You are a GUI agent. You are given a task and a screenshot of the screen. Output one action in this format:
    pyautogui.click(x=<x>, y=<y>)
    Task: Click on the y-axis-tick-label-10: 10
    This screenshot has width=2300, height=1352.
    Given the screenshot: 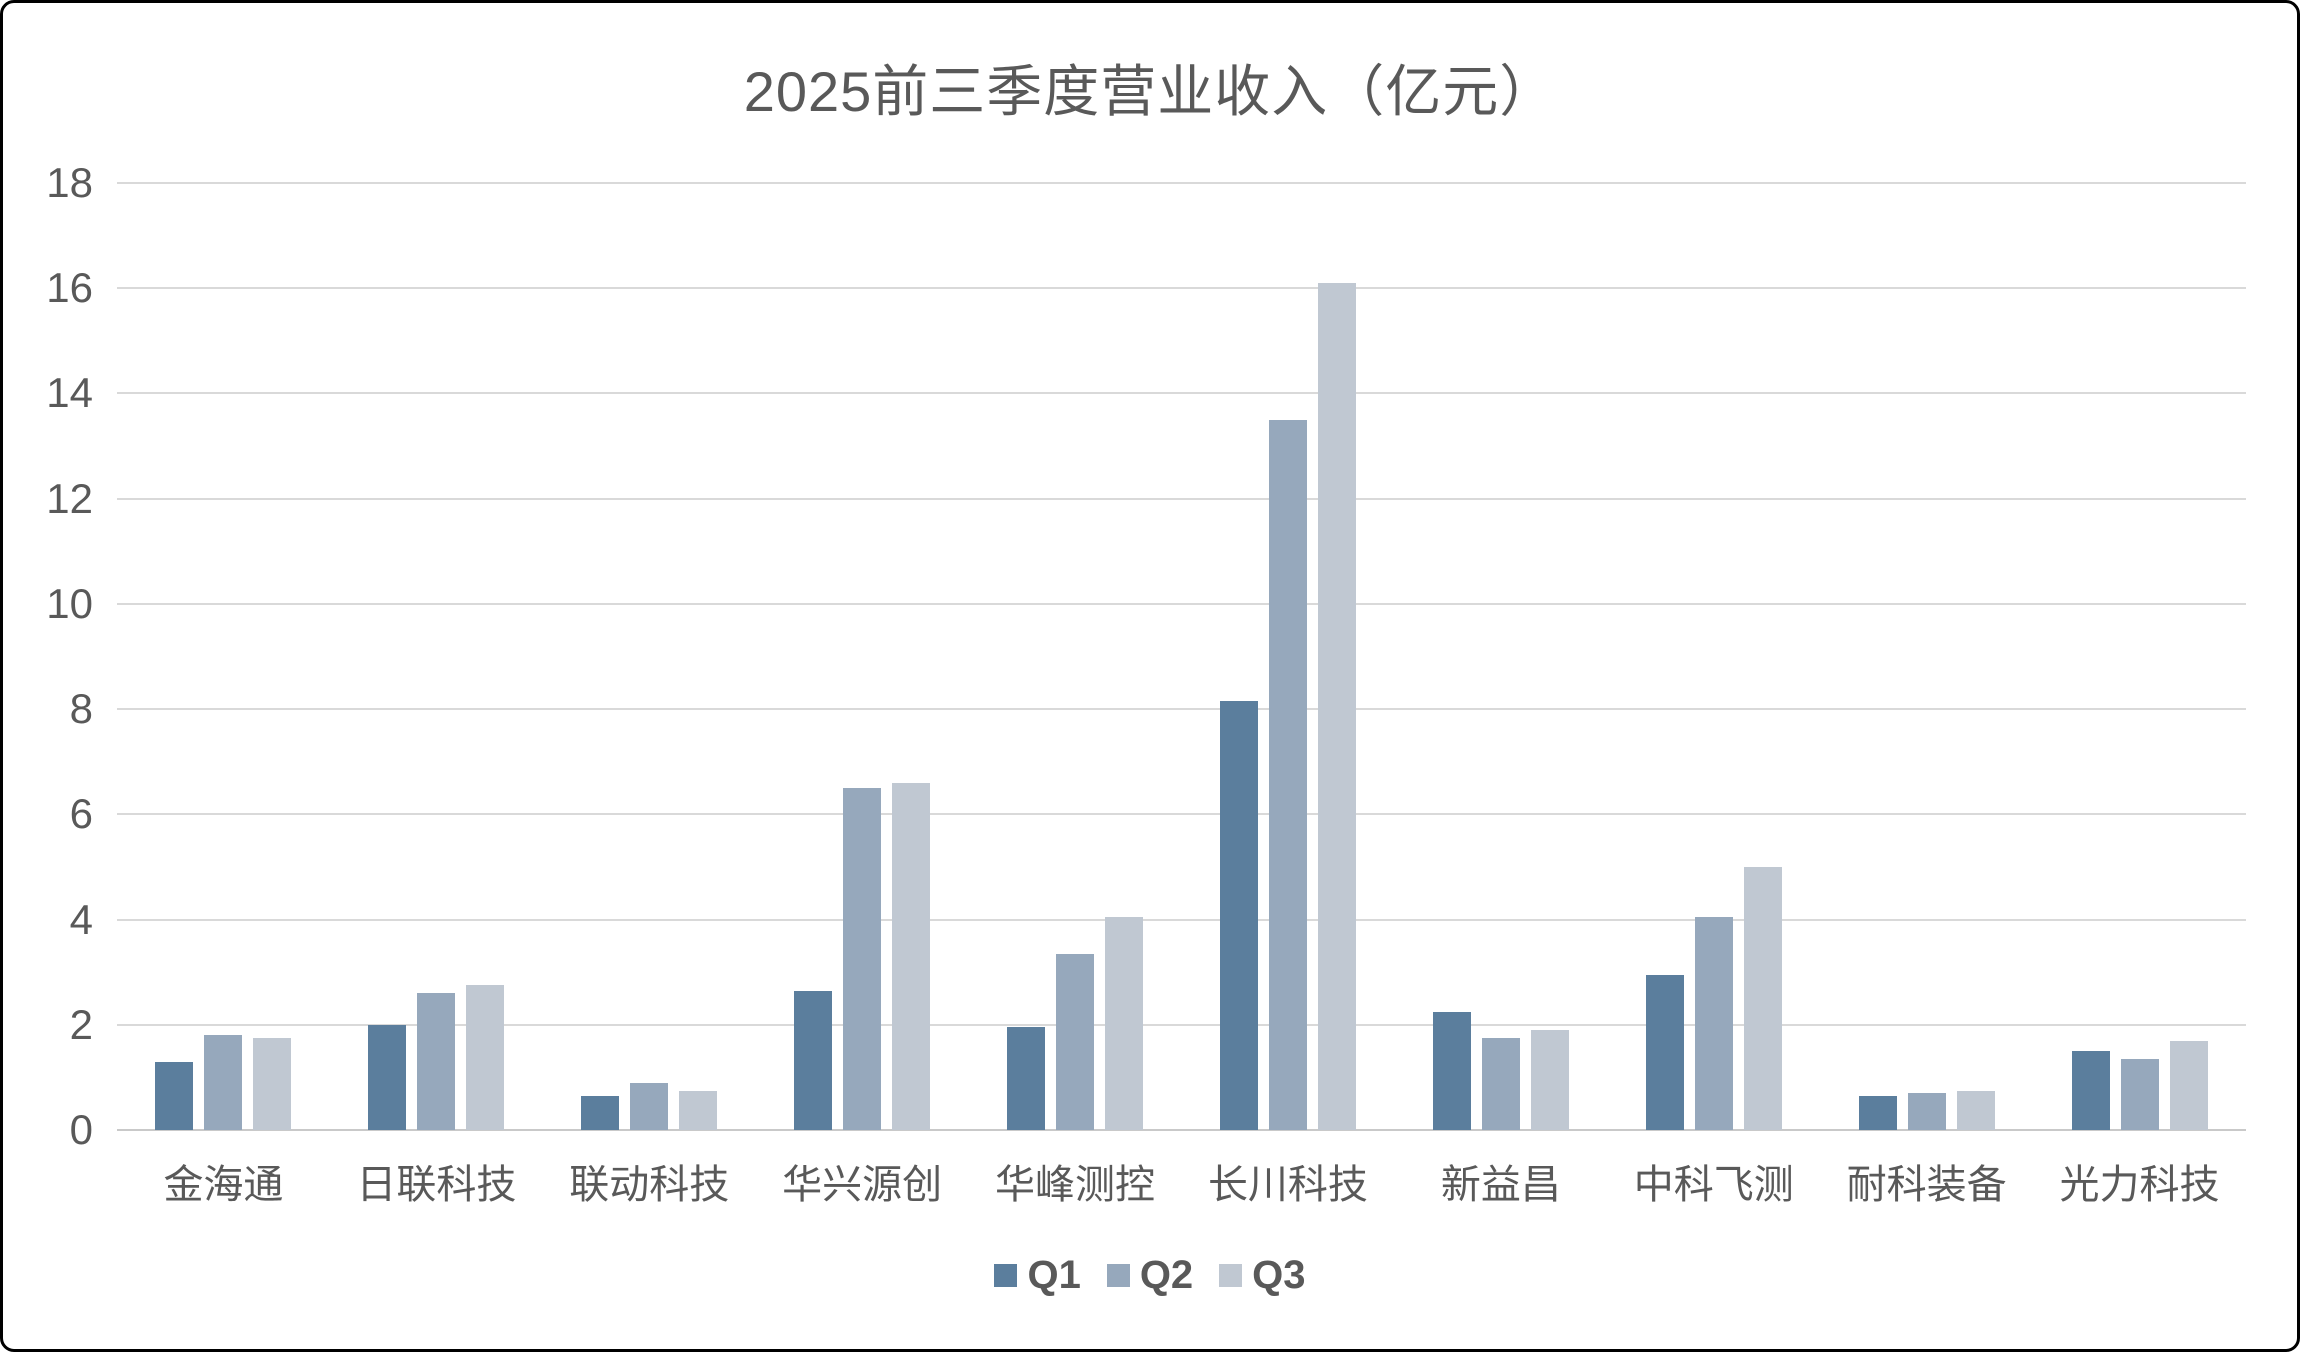 What is the action you would take?
    pyautogui.click(x=69, y=603)
    